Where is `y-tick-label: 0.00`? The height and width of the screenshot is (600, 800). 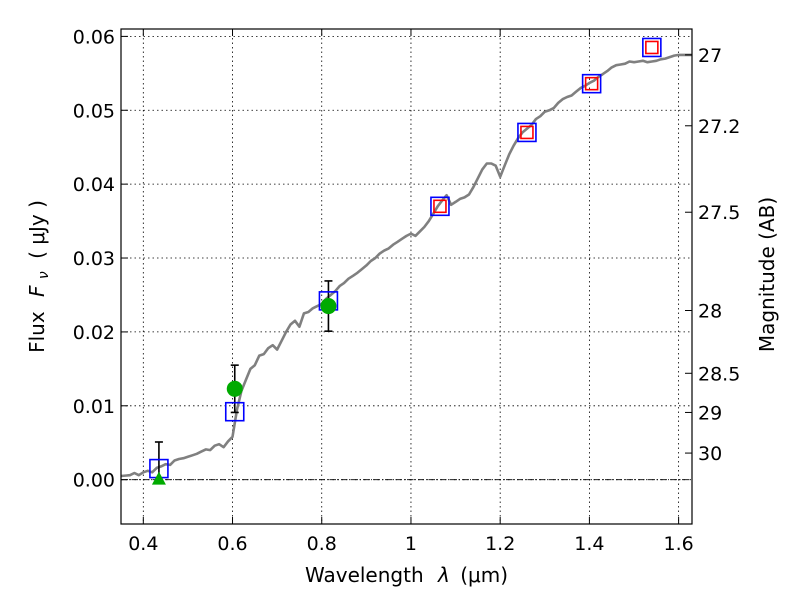
y-tick-label: 0.00 is located at coordinates (94, 481).